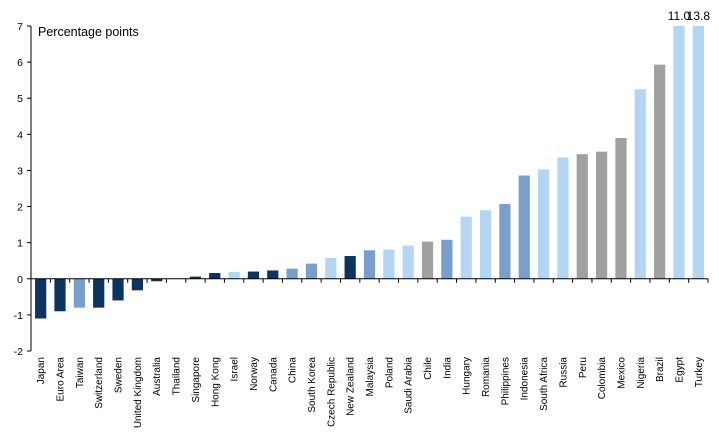 The width and height of the screenshot is (719, 440). What do you see at coordinates (679, 370) in the screenshot?
I see `x-tick-label: Egypt` at bounding box center [679, 370].